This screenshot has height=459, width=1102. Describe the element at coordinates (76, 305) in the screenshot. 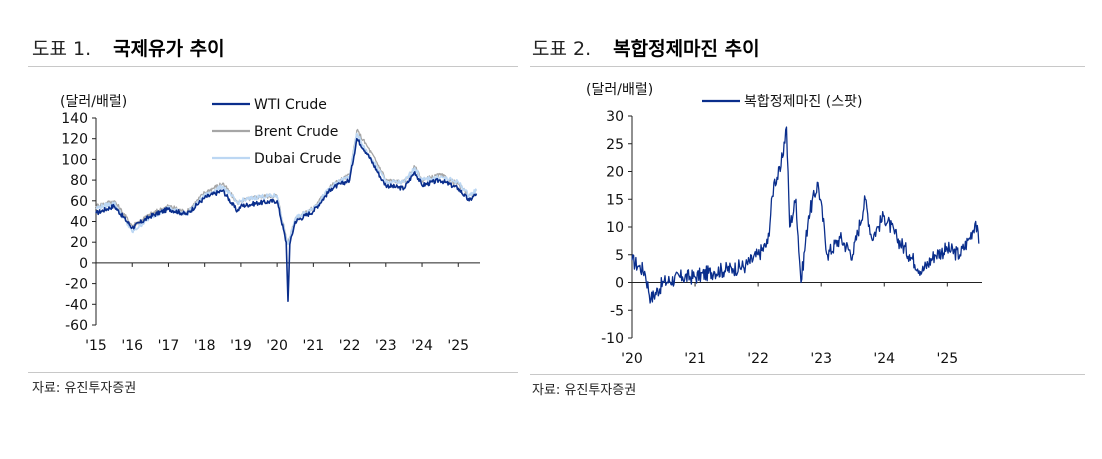

I see `y-tick-label: -40` at that location.